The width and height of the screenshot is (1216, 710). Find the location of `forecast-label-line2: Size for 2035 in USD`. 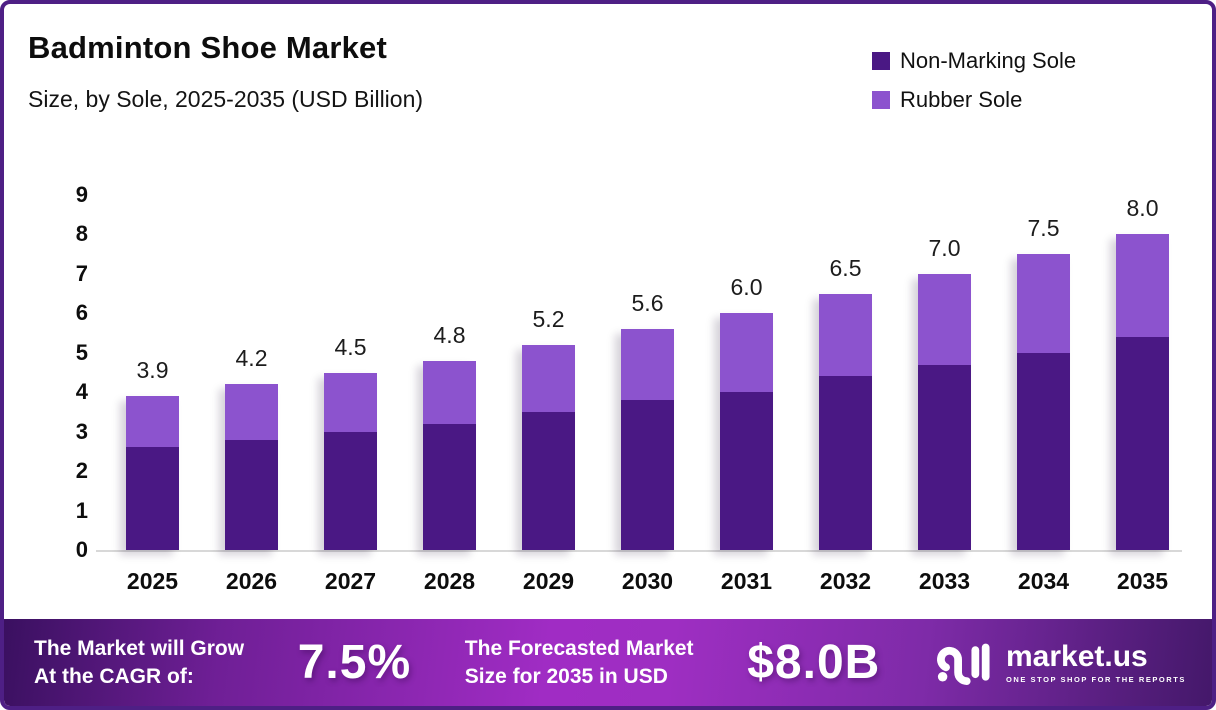

forecast-label-line2: Size for 2035 in USD is located at coordinates (566, 676).